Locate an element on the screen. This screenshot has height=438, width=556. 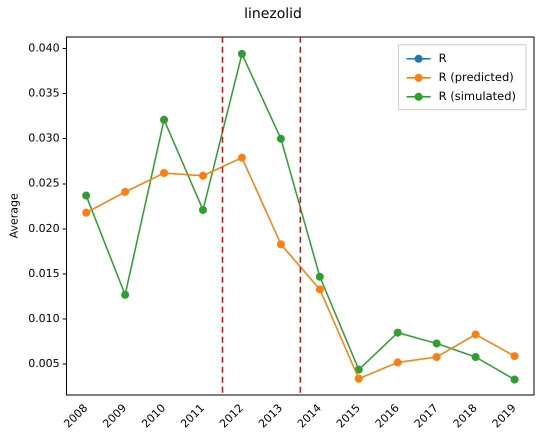
chart-title: linezolid is located at coordinates (273, 14).